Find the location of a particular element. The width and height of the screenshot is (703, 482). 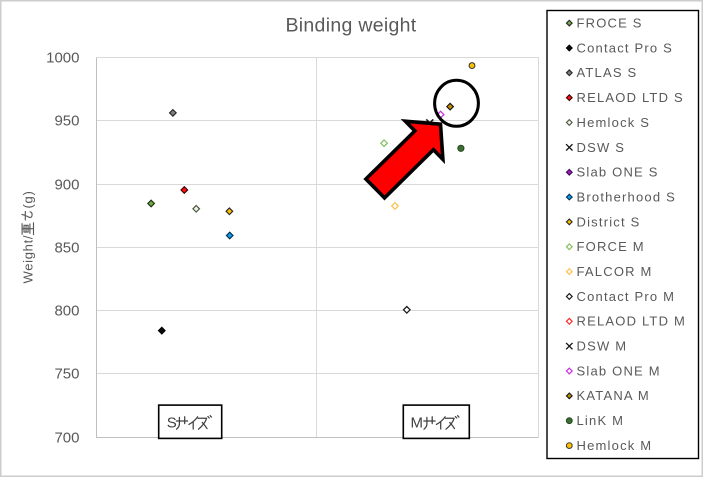

svg-text: FALCOR M is located at coordinates (615, 271).